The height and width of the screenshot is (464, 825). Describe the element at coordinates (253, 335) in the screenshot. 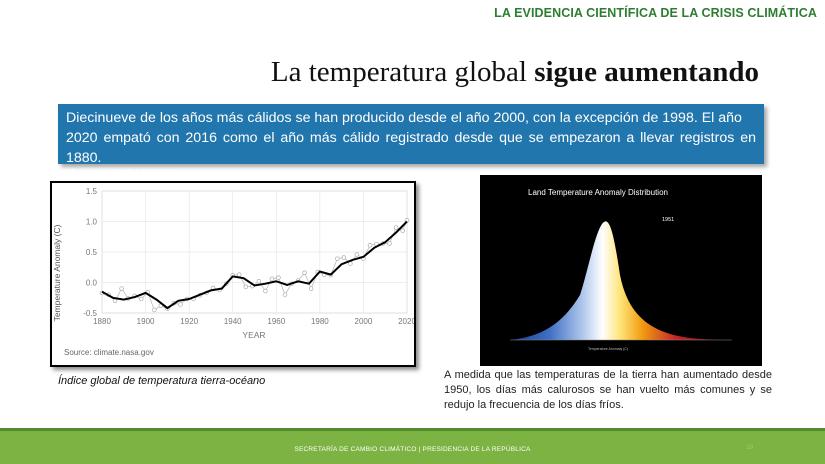

I see `chart-x-axis-label: YEAR` at that location.